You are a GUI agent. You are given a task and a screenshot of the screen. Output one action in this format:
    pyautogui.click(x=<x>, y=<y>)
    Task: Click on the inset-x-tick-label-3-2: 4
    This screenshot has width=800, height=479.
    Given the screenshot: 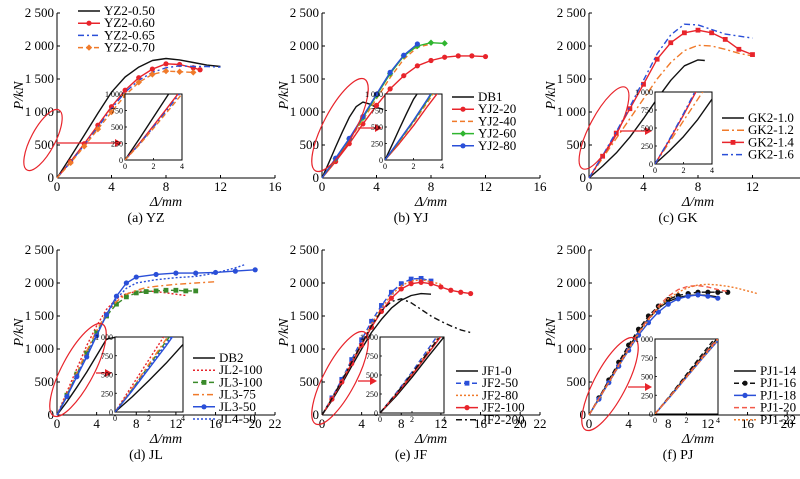 What is the action you would take?
    pyautogui.click(x=183, y=418)
    